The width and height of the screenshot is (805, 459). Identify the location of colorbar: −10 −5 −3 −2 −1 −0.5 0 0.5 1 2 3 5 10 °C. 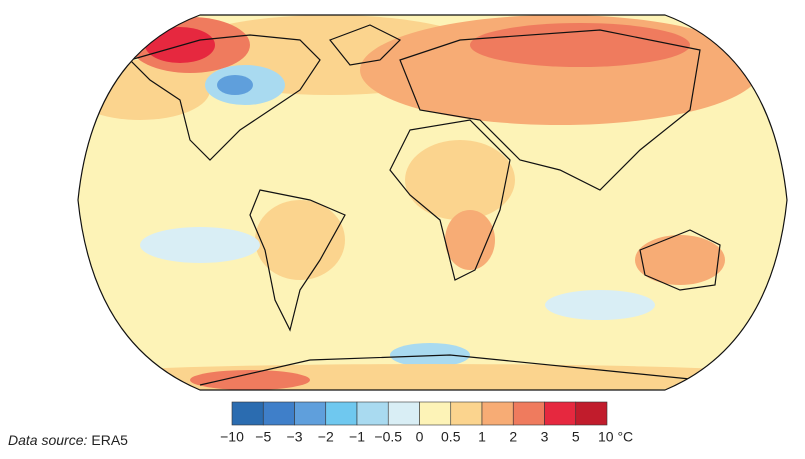
(426, 423).